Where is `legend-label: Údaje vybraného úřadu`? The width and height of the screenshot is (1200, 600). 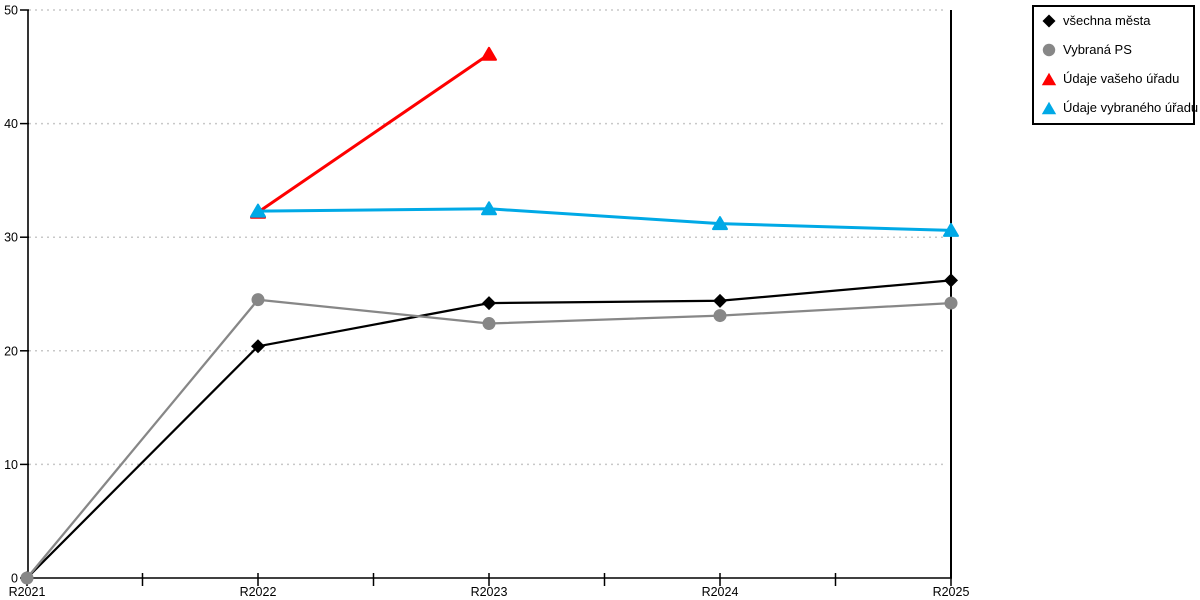
legend-label: Údaje vybraného úřadu is located at coordinates (1131, 107).